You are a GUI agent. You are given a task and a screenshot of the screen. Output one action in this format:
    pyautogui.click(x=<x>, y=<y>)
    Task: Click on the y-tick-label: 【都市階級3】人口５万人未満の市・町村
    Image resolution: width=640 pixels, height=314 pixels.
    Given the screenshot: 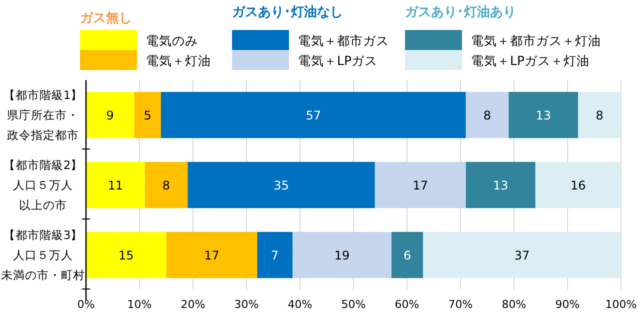 What is the action you would take?
    pyautogui.click(x=43, y=255)
    